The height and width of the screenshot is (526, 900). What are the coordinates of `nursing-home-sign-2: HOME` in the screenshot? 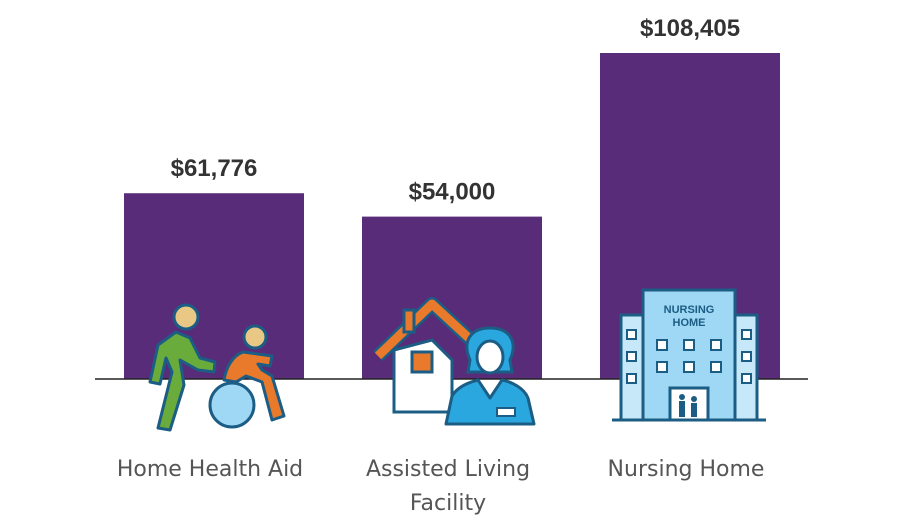 It's located at (689, 323).